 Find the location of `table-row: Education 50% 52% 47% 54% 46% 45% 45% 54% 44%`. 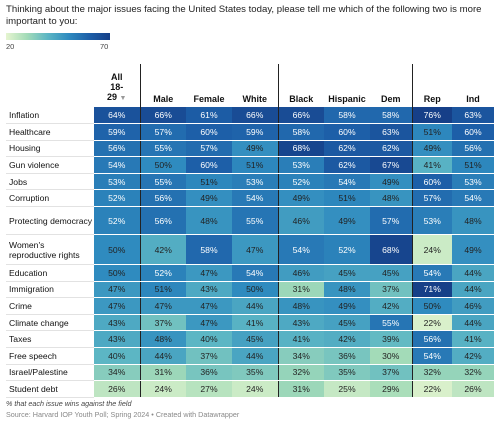

table-row: Education 50% 52% 47% 54% 46% 45% 45% 54% 44% is located at coordinates (250, 273).